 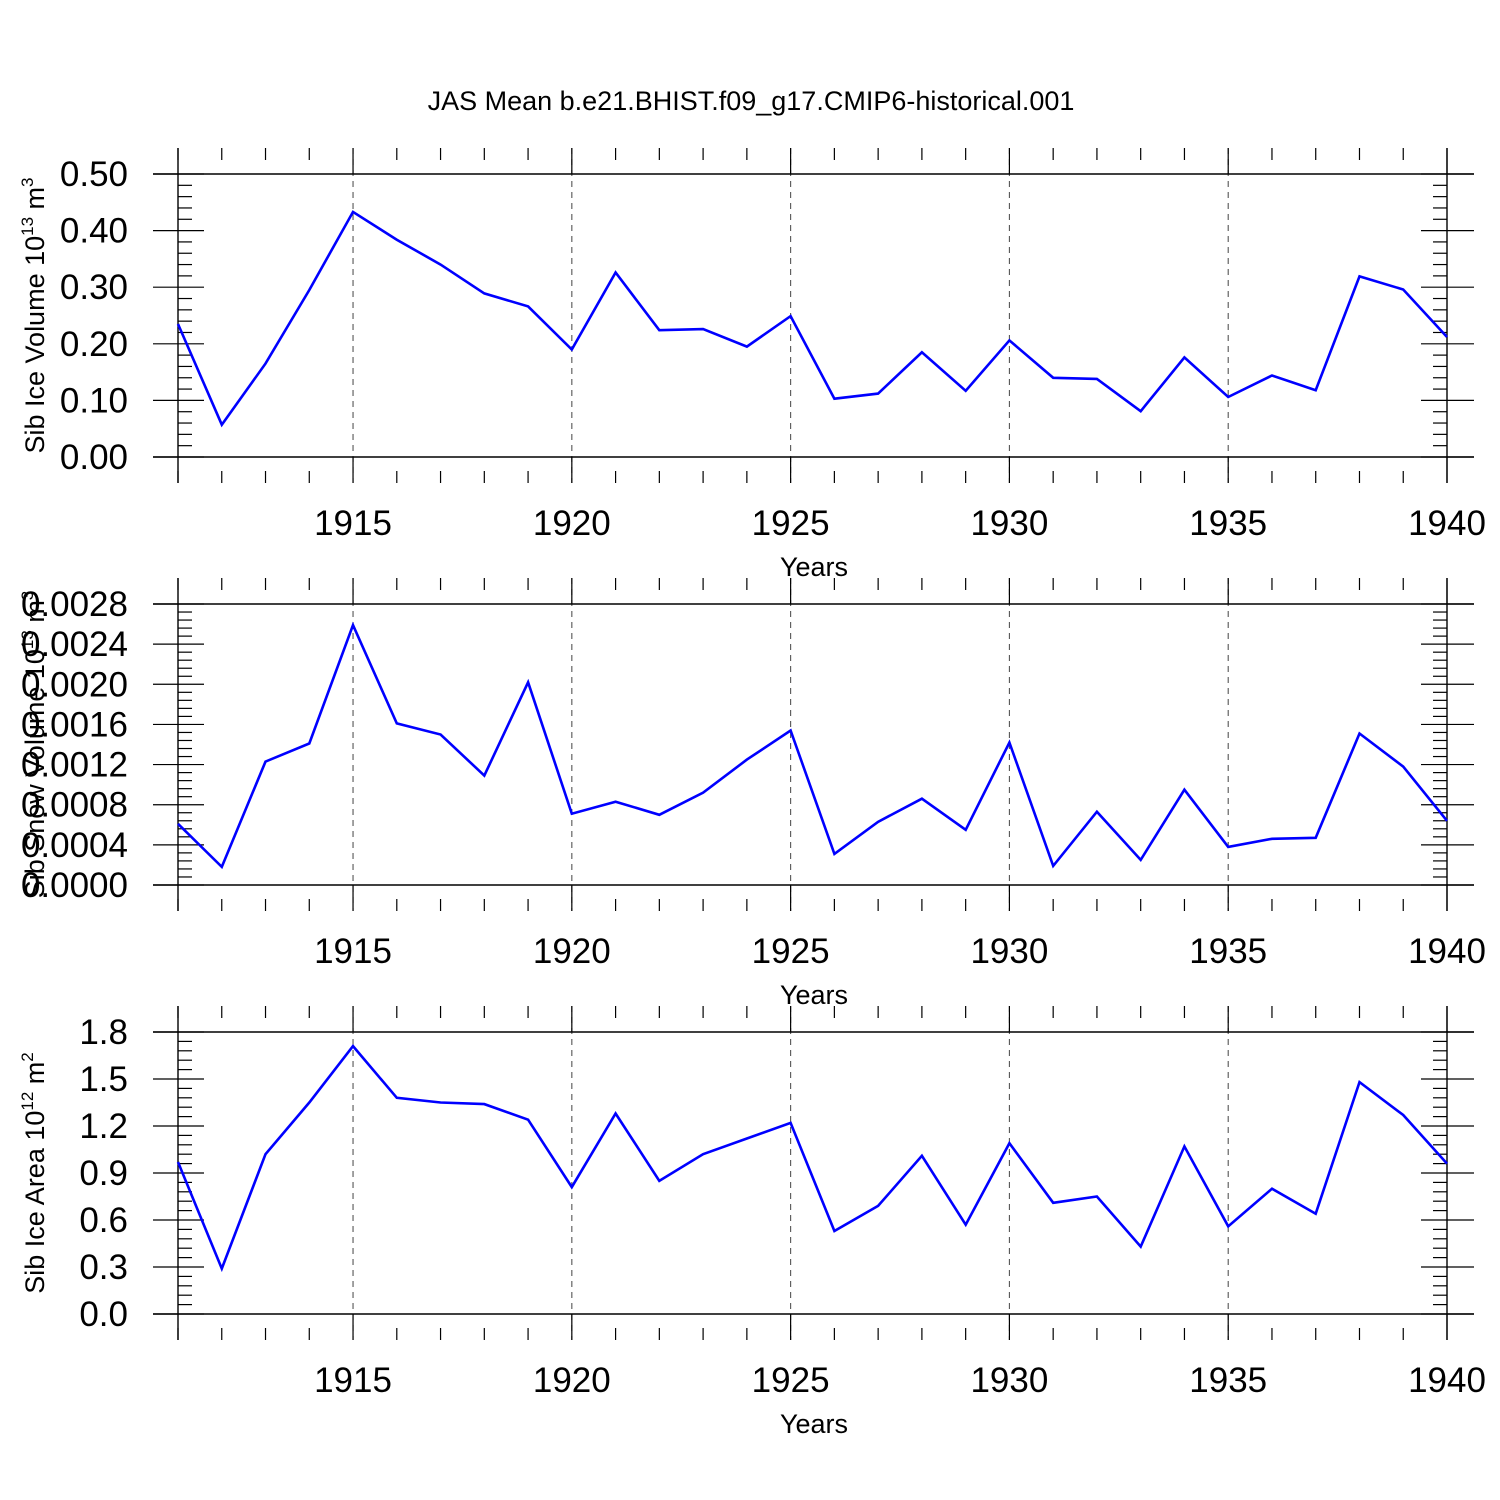 I want to click on ytick-label: 0.0008, so click(x=74, y=805).